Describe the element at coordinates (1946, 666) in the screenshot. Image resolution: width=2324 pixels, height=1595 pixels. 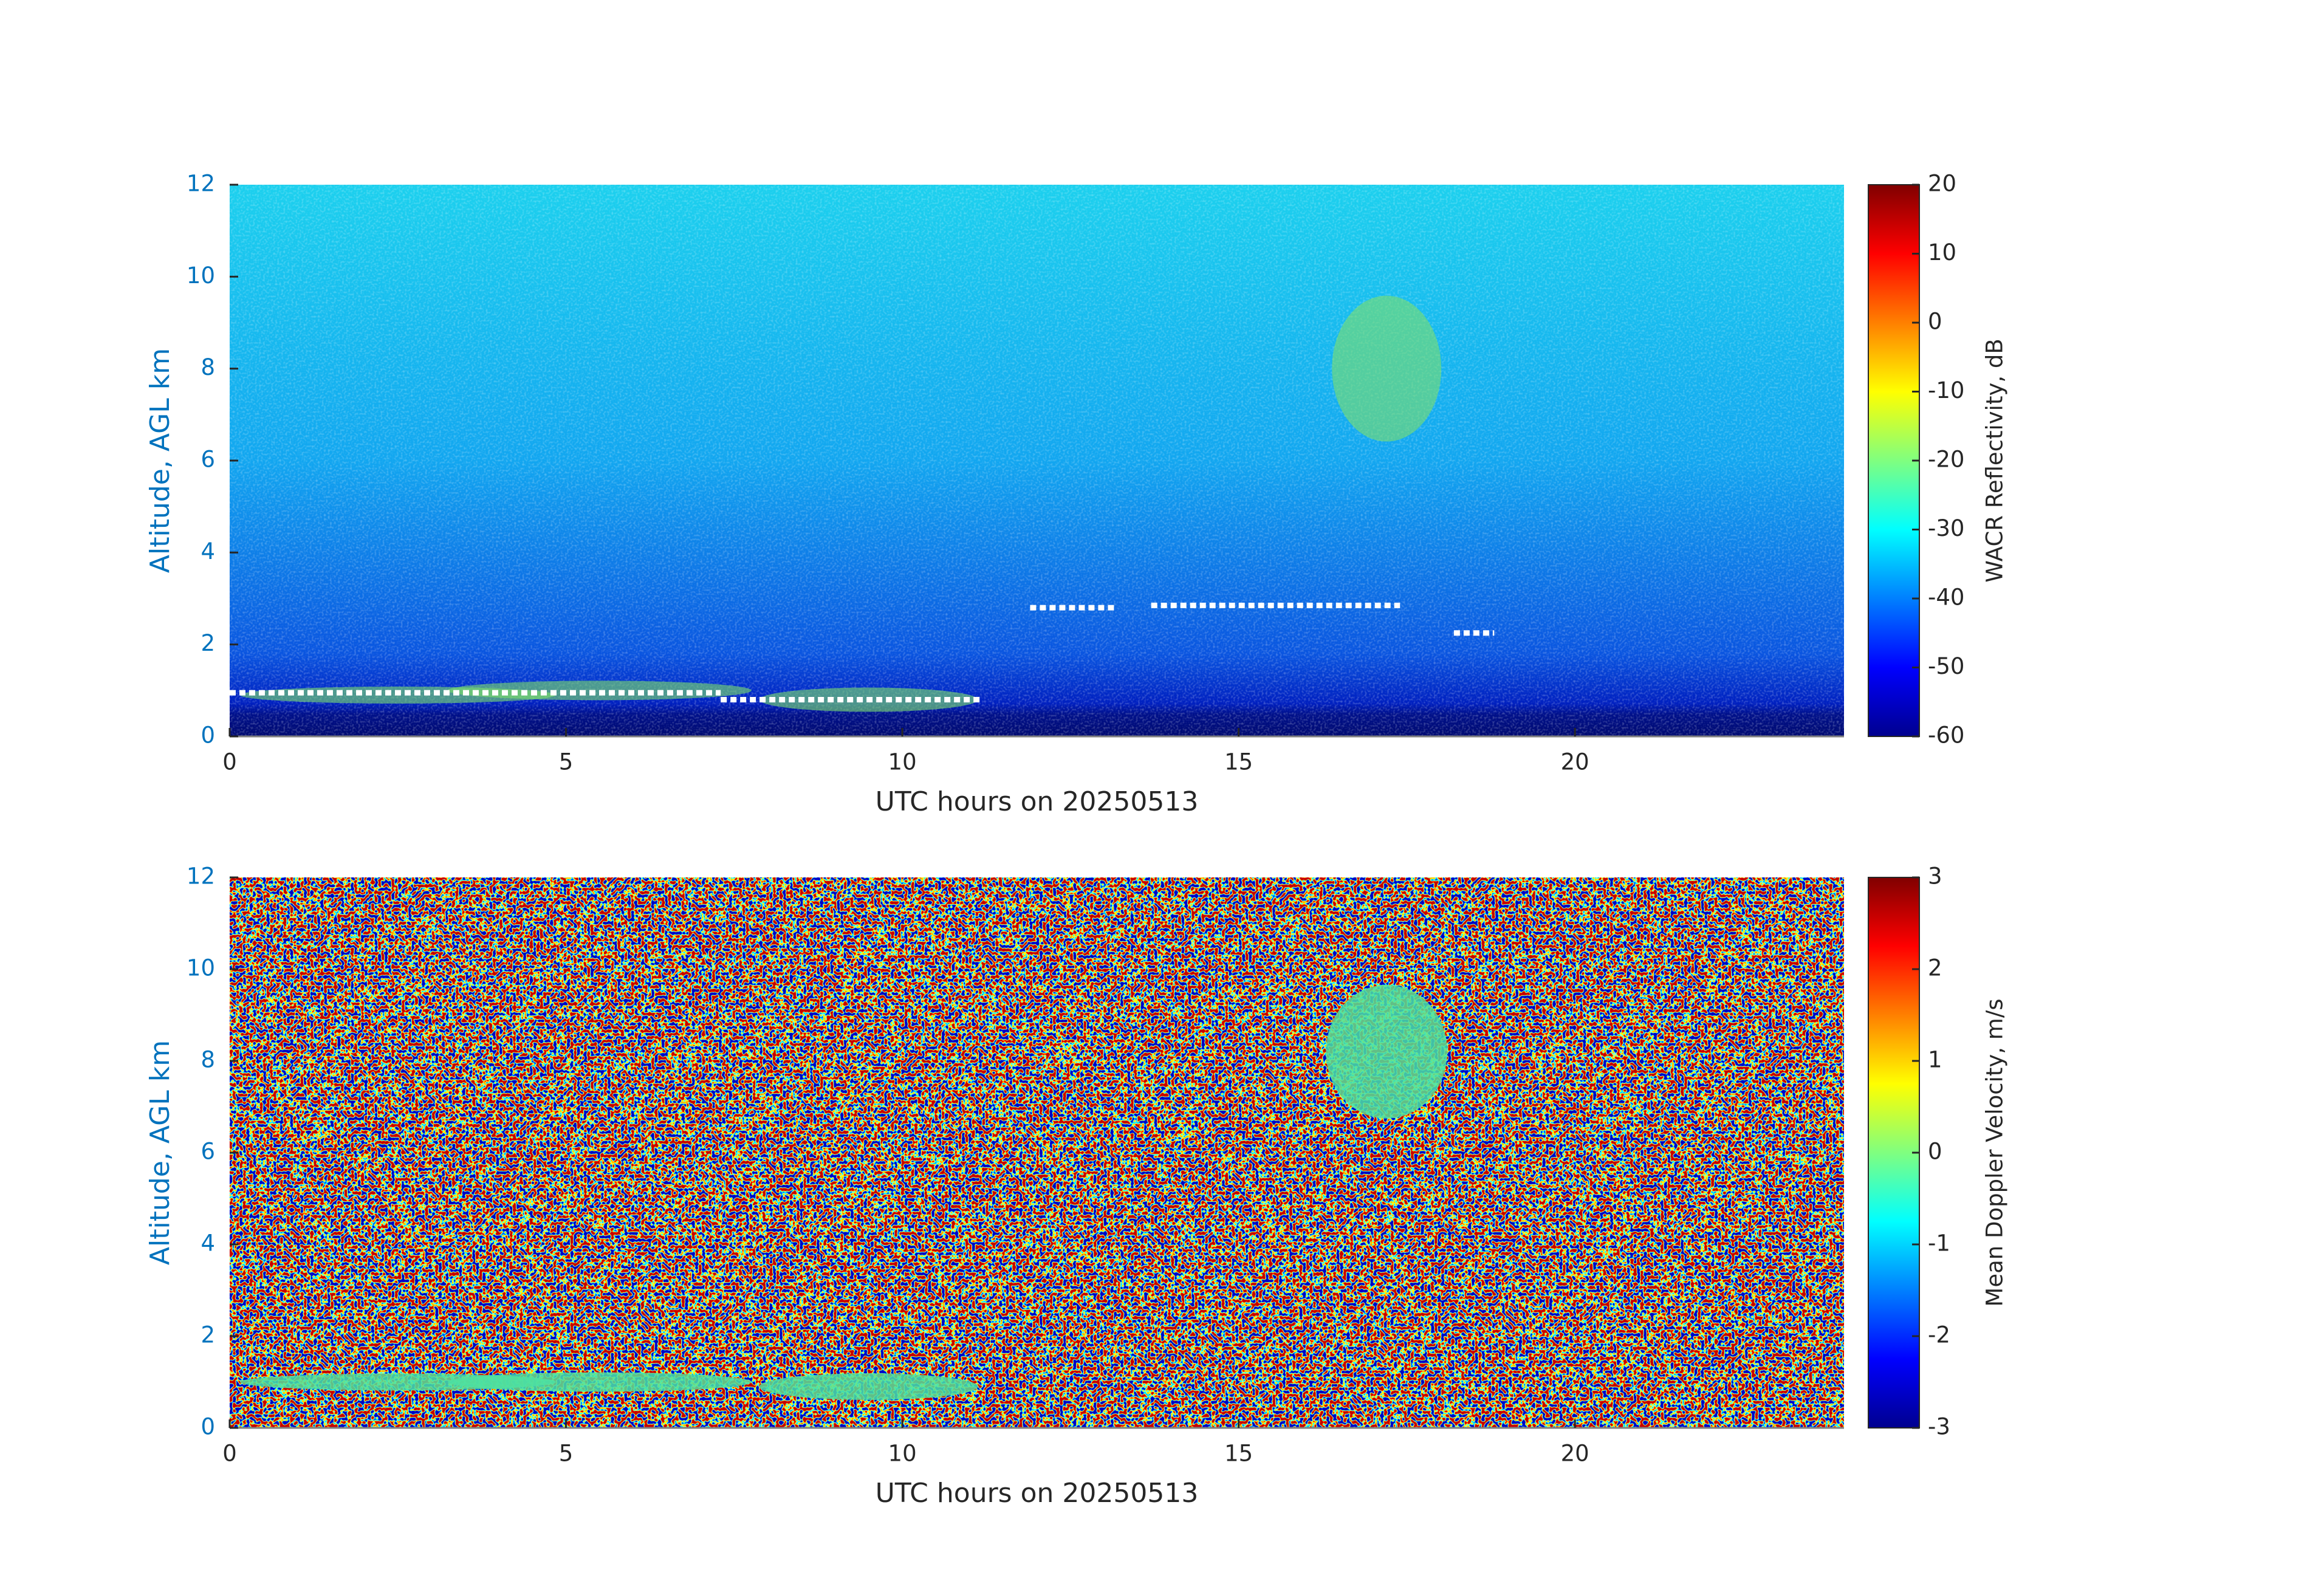
I see `colorbar-tick-label: -50` at that location.